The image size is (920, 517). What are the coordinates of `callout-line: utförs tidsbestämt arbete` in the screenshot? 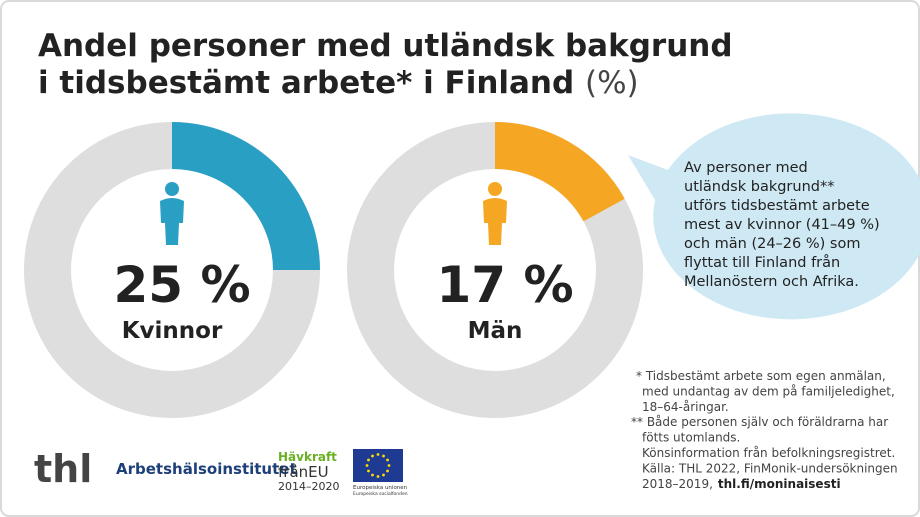 It's located at (777, 206).